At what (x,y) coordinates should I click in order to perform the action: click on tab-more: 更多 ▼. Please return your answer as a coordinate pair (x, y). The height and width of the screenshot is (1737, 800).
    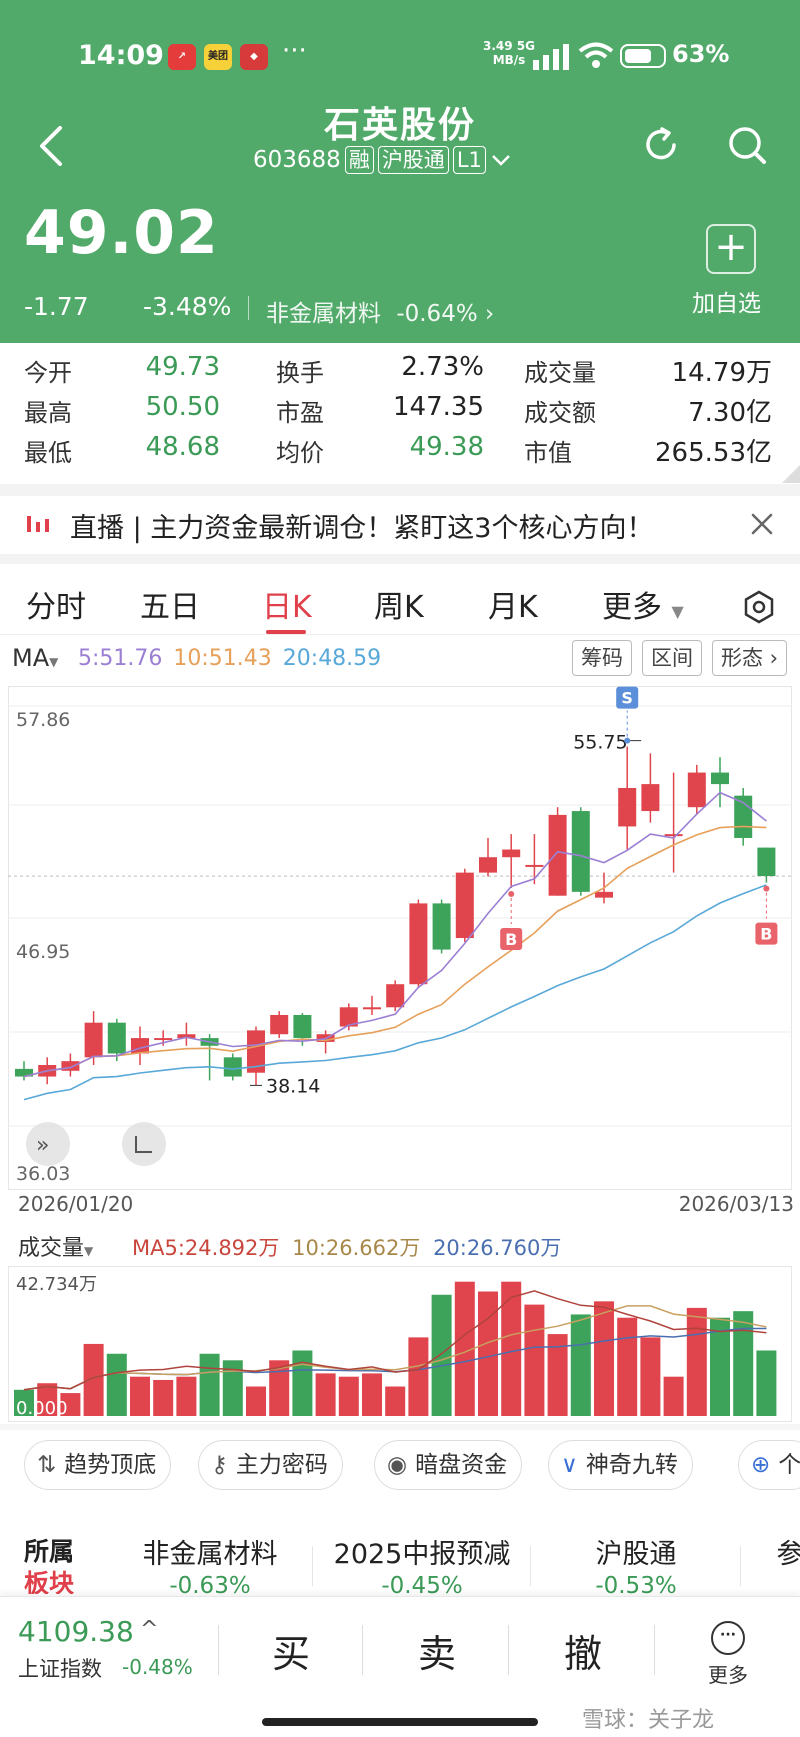
    Looking at the image, I should click on (643, 604).